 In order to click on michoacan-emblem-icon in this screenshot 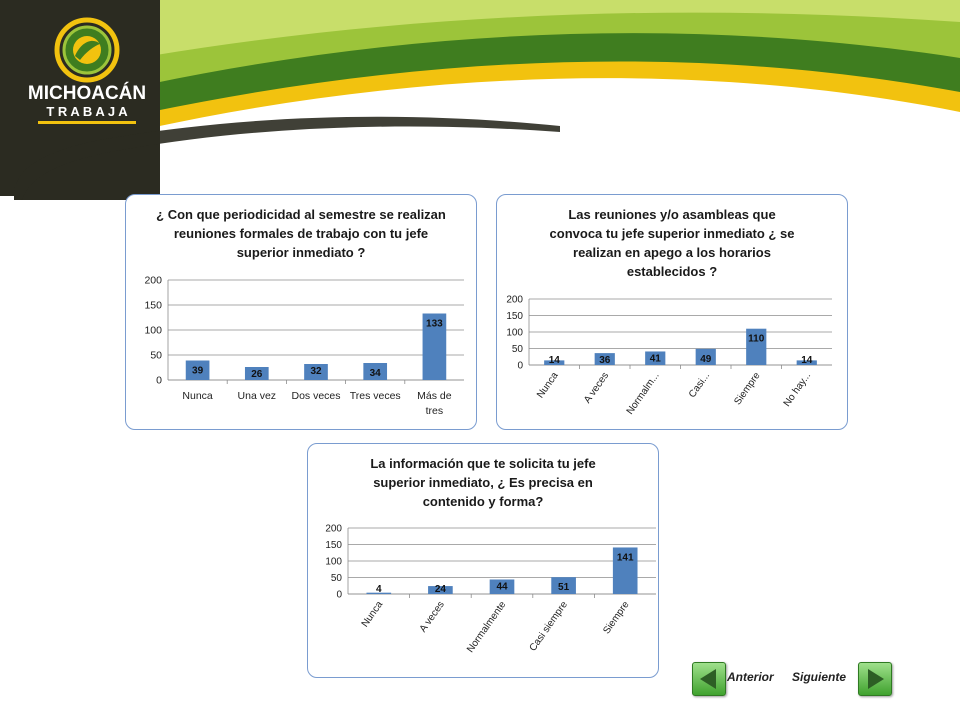, I will do `click(87, 50)`.